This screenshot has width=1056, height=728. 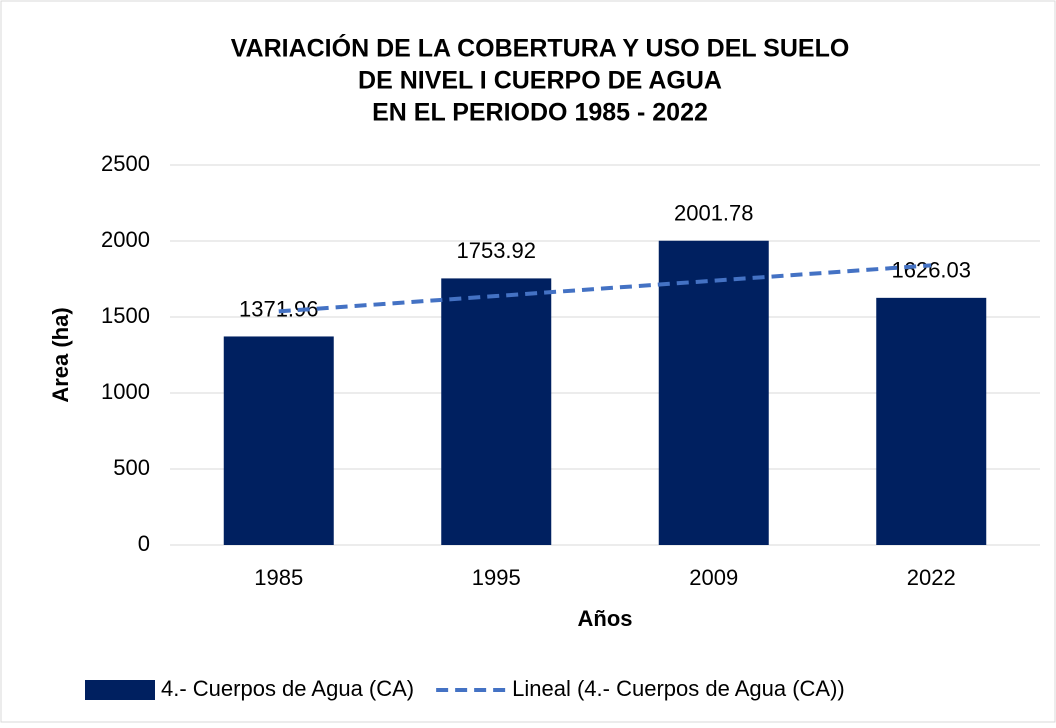 I want to click on x-axis-label: Años, so click(x=605, y=618).